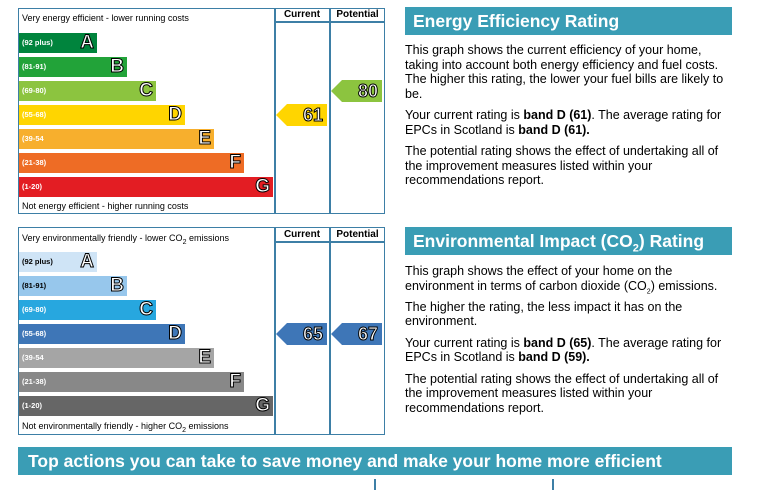 The height and width of the screenshot is (490, 757). I want to click on energy-efficiency-heading: Energy Efficiency Rating, so click(568, 21).